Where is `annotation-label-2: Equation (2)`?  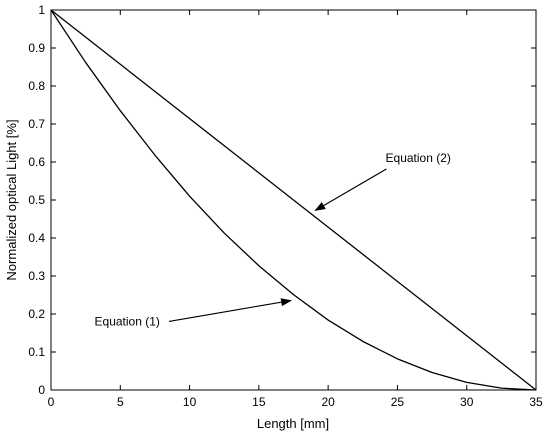
annotation-label-2: Equation (2) is located at coordinates (418, 158).